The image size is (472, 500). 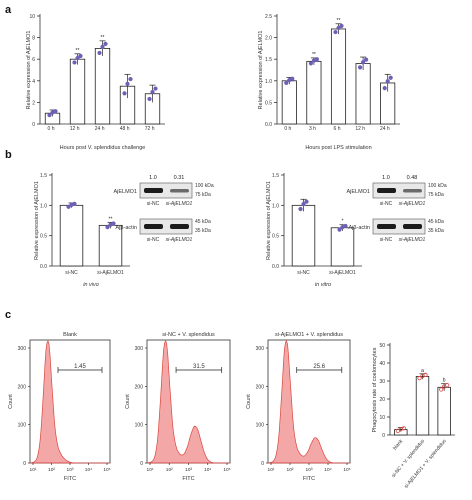 What do you see at coordinates (268, 17) in the screenshot?
I see `a2-ytick-label: 2.5` at bounding box center [268, 17].